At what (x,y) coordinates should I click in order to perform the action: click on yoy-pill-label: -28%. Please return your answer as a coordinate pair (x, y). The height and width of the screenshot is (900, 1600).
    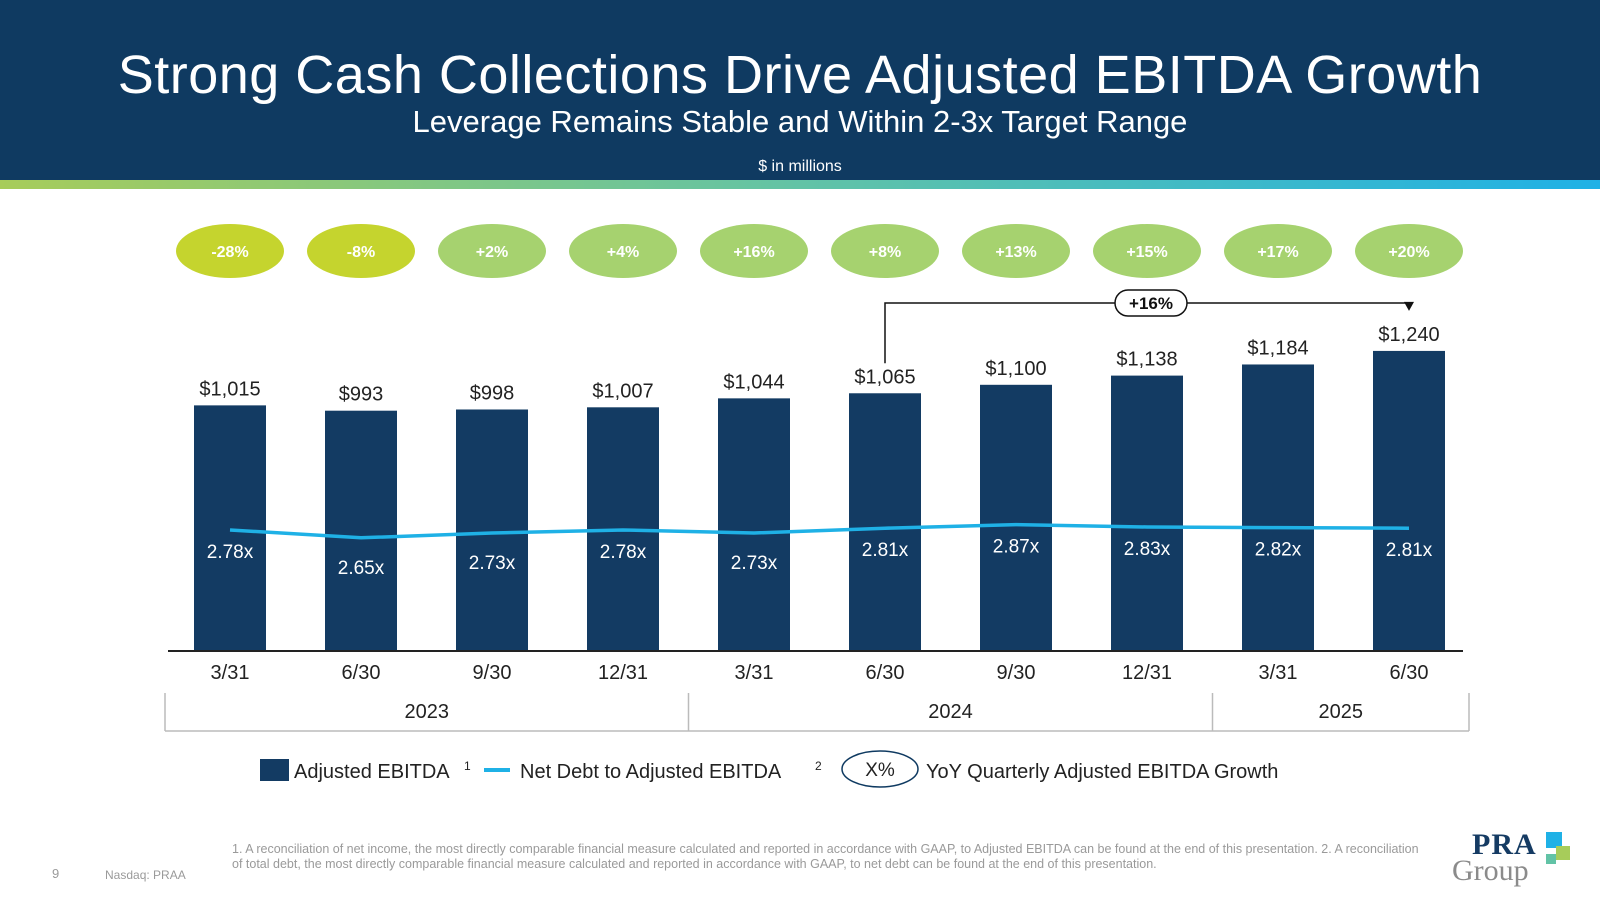
    Looking at the image, I should click on (229, 252).